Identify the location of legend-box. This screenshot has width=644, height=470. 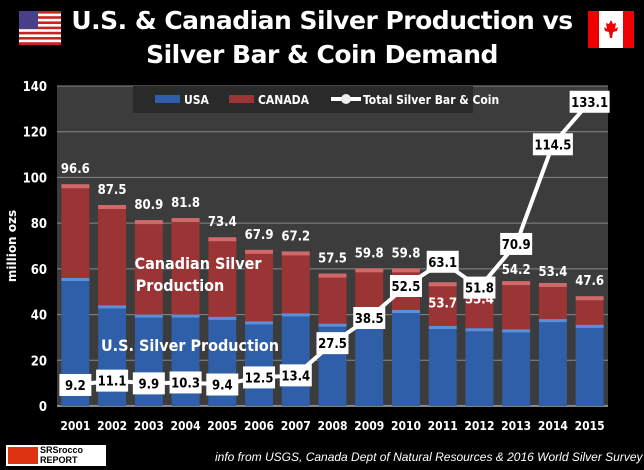
(303, 99).